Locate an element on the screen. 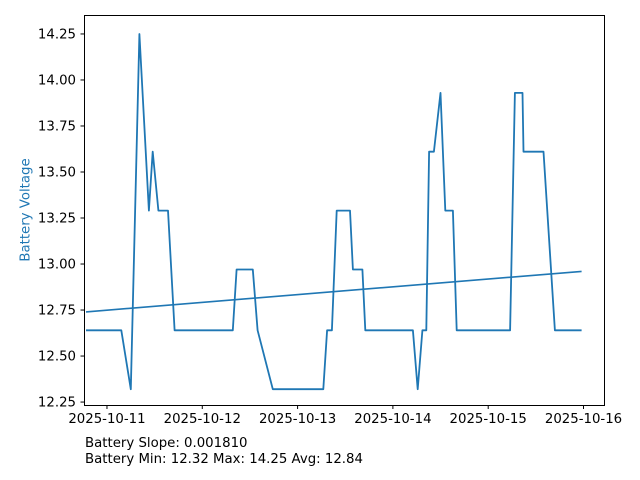 The width and height of the screenshot is (640, 480). y-tick-label: 12.25 is located at coordinates (57, 403).